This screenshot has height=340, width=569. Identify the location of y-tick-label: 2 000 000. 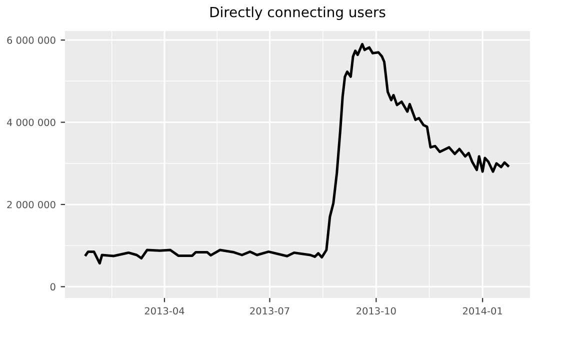
(31, 204).